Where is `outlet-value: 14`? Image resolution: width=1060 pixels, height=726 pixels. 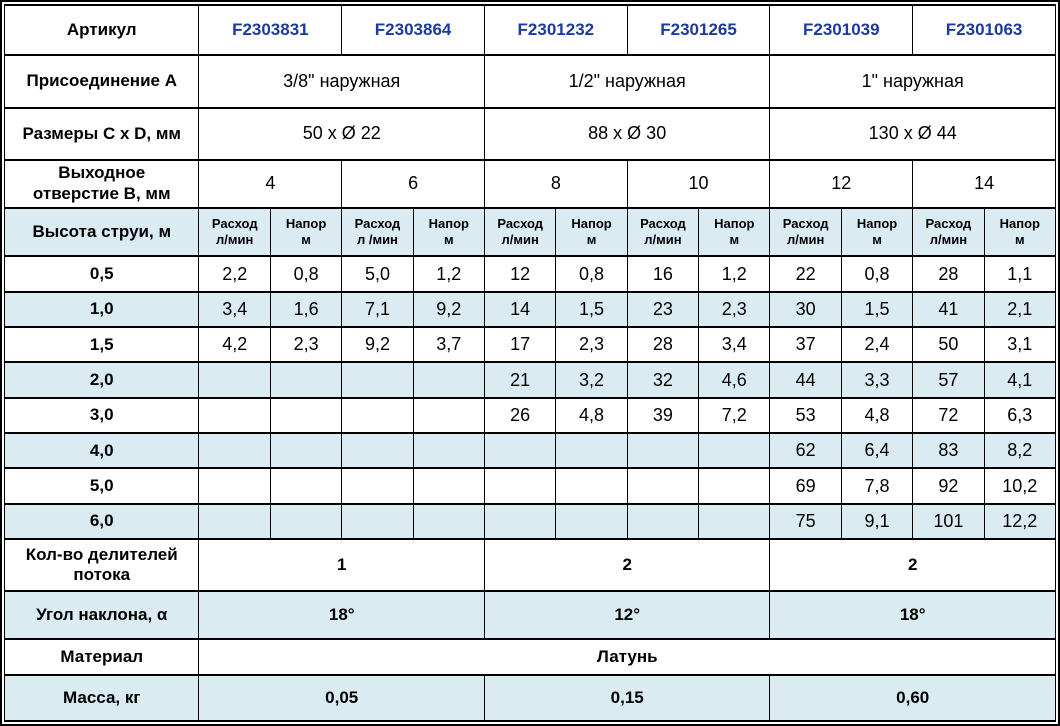 outlet-value: 14 is located at coordinates (984, 183).